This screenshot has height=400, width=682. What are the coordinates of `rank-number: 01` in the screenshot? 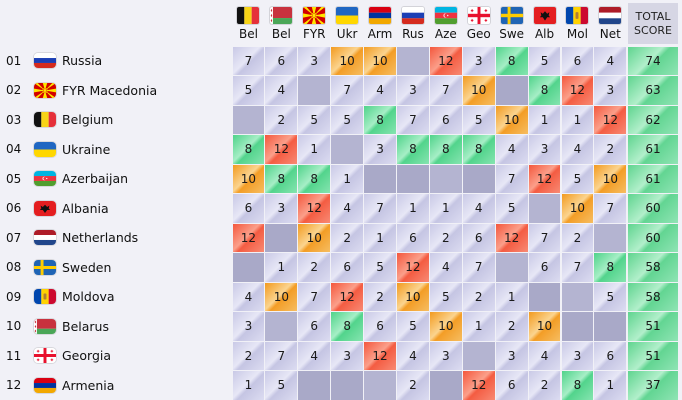 It's located at (14, 60).